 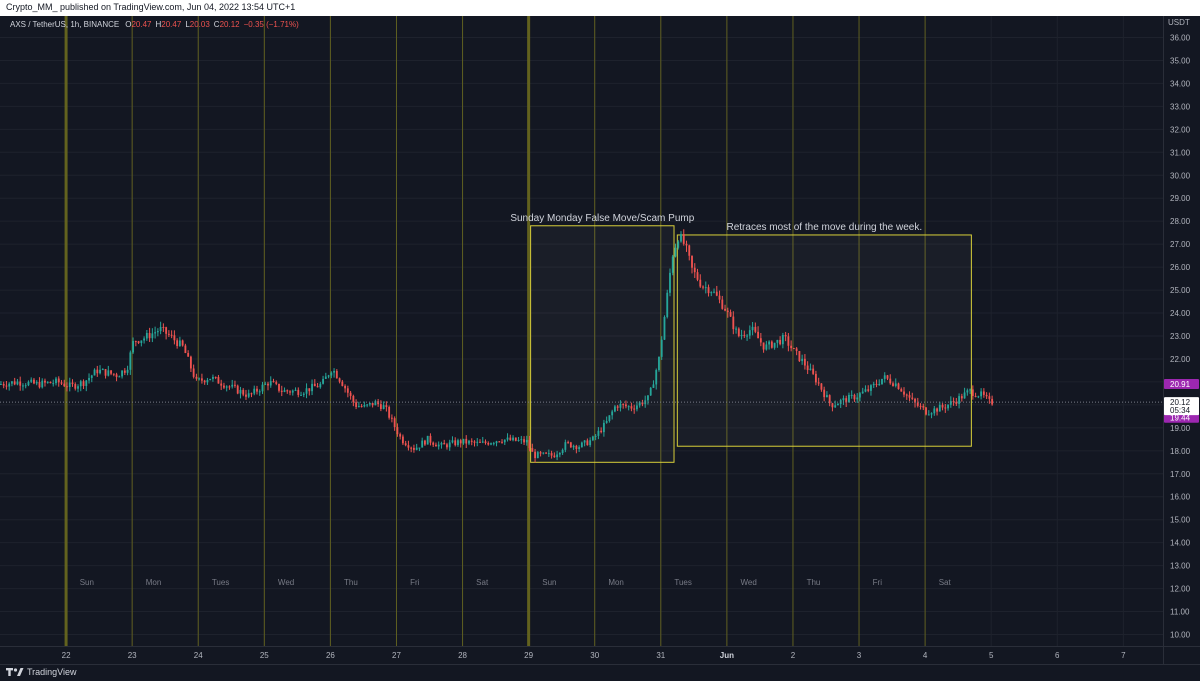 What do you see at coordinates (198, 655) in the screenshot?
I see `time-tick-label: 24` at bounding box center [198, 655].